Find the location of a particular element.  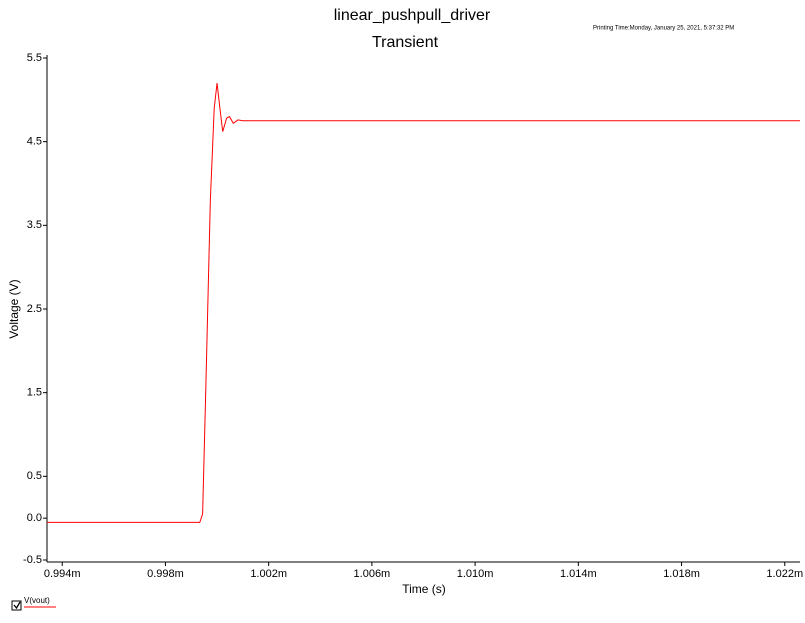

chart-title: linear_pushpull_driver is located at coordinates (412, 15).